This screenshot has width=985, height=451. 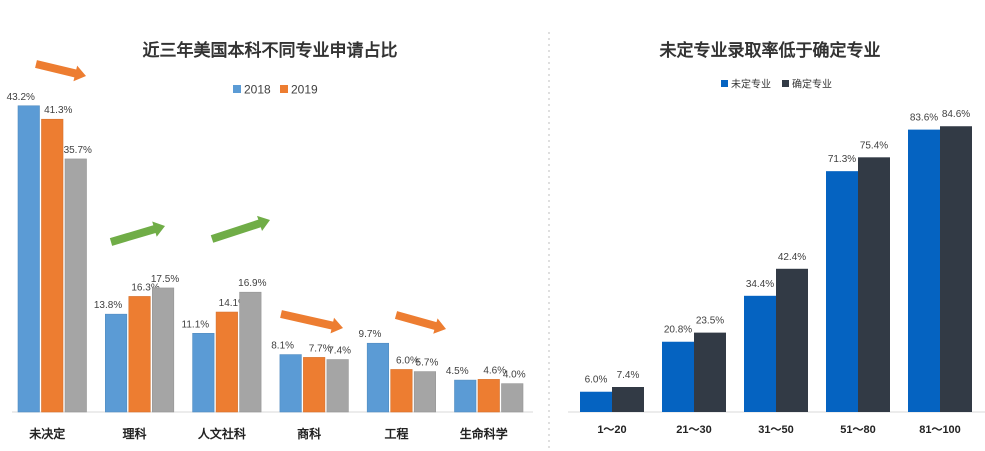 I want to click on value-label: 13.8%, so click(x=108, y=305).